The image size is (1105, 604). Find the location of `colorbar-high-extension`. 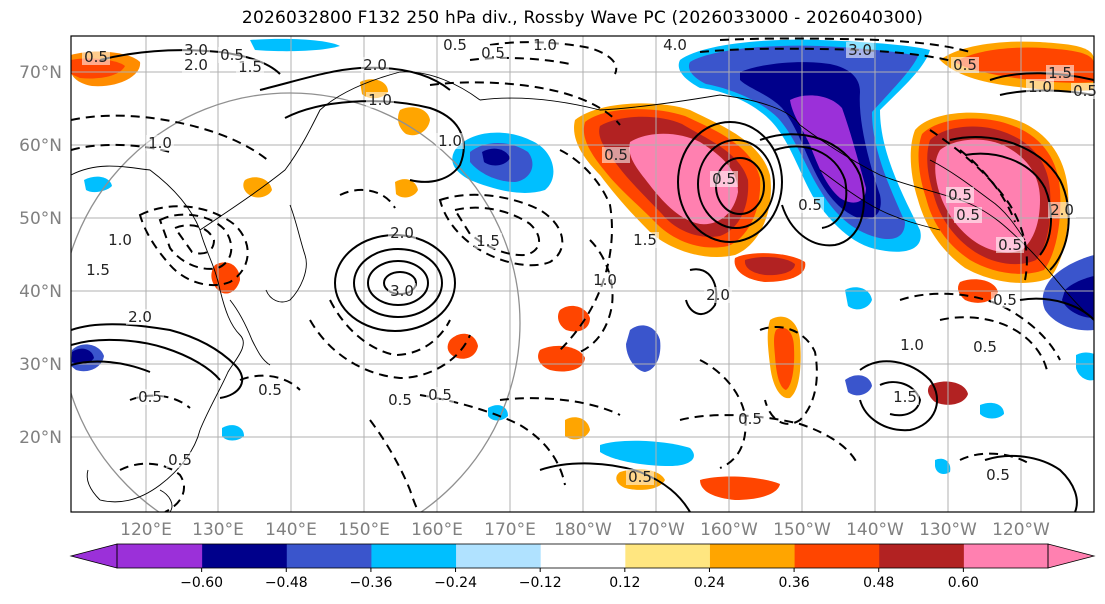

colorbar-high-extension is located at coordinates (1071, 556).